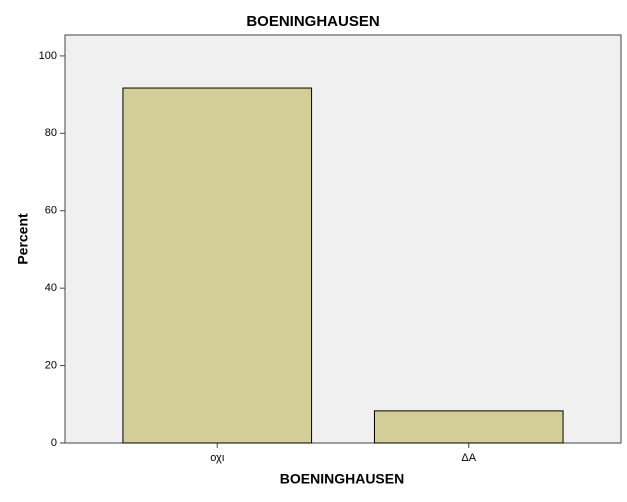  Describe the element at coordinates (51, 365) in the screenshot. I see `y-tick-label: 20` at that location.